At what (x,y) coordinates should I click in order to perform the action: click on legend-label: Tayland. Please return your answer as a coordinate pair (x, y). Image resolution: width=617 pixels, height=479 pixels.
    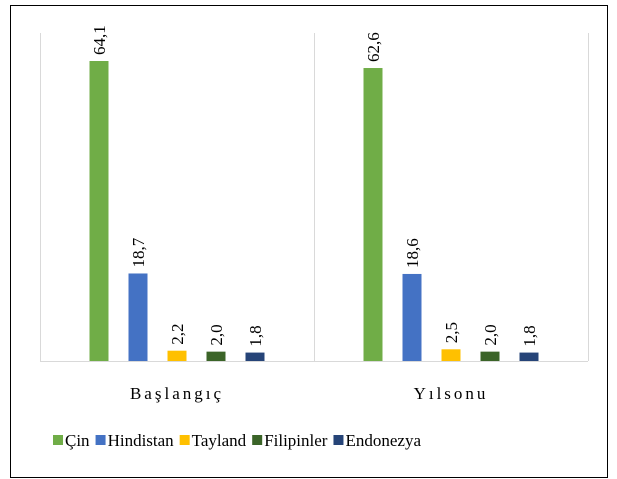
    Looking at the image, I should click on (219, 440).